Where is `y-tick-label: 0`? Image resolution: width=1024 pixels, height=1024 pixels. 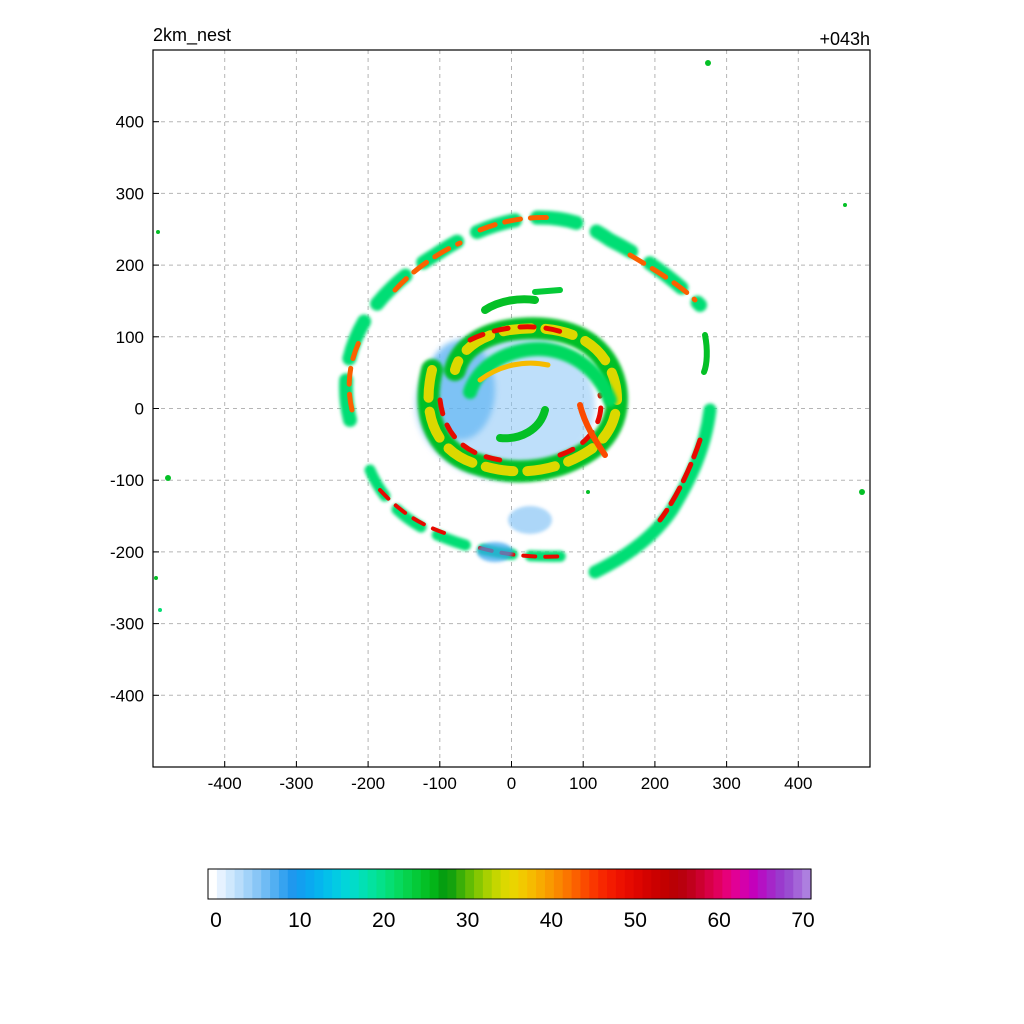 y-tick-label: 0 is located at coordinates (139, 409).